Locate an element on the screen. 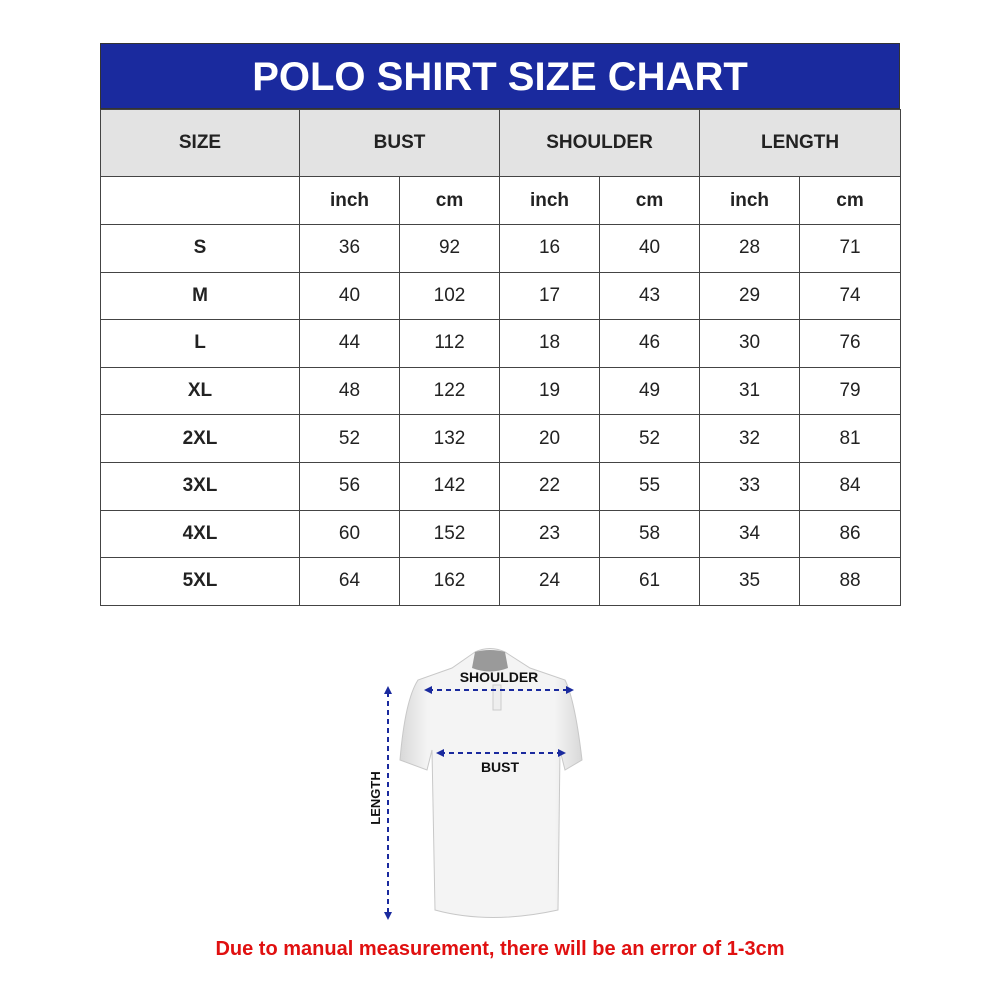 Image resolution: width=1000 pixels, height=1000 pixels. value-cell: 102 is located at coordinates (449, 296).